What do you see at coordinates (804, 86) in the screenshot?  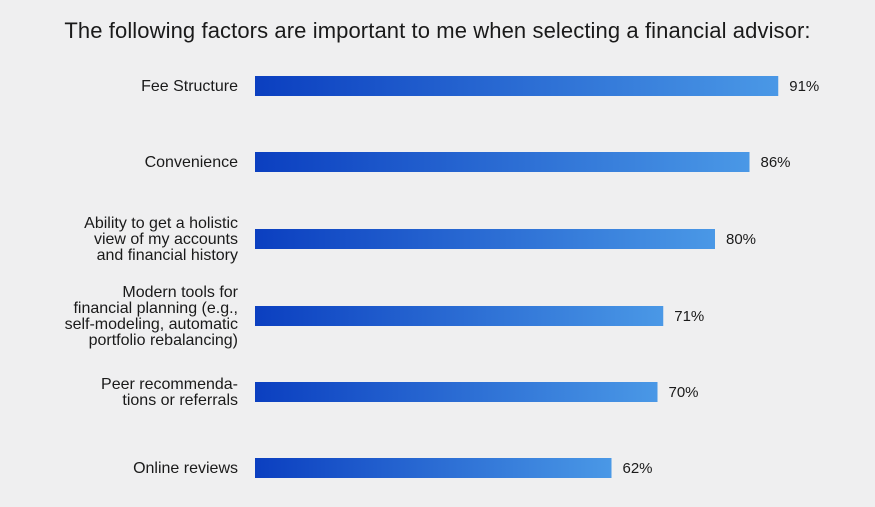 I see `value-label-0: 91%` at bounding box center [804, 86].